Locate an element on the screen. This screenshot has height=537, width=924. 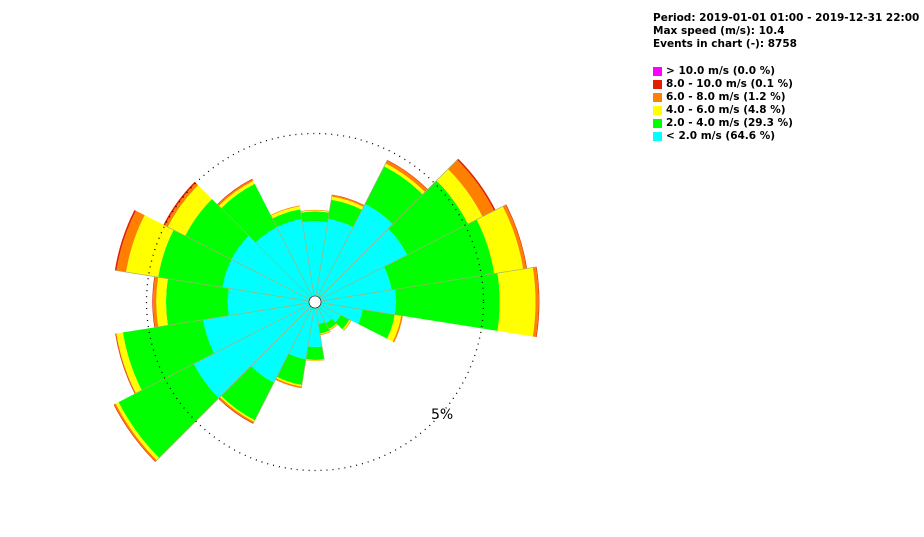
legend-item: 4.0 - 6.0 m/s (4.8 %) is located at coordinates (723, 110).